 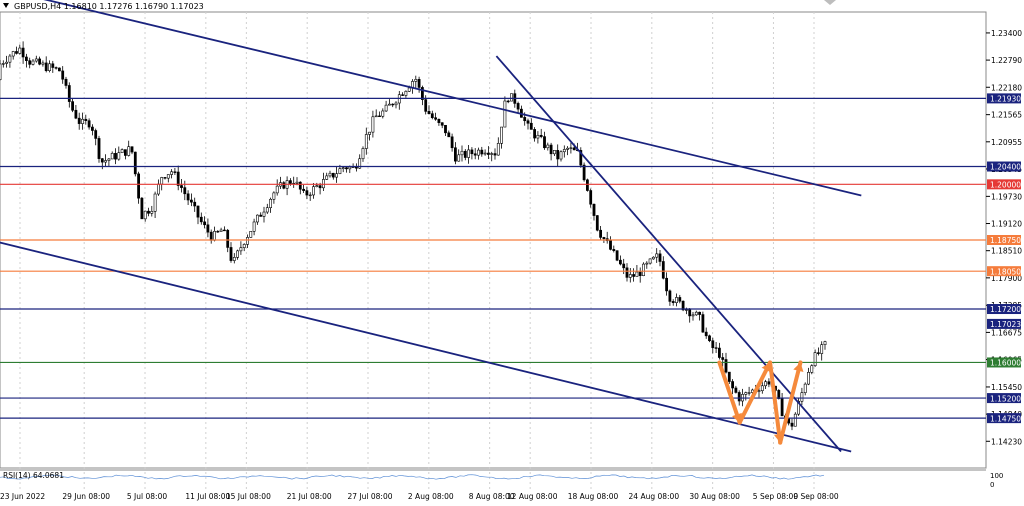 What do you see at coordinates (370, 496) in the screenshot?
I see `x-tick-label: 27 Jul 08:00` at bounding box center [370, 496].